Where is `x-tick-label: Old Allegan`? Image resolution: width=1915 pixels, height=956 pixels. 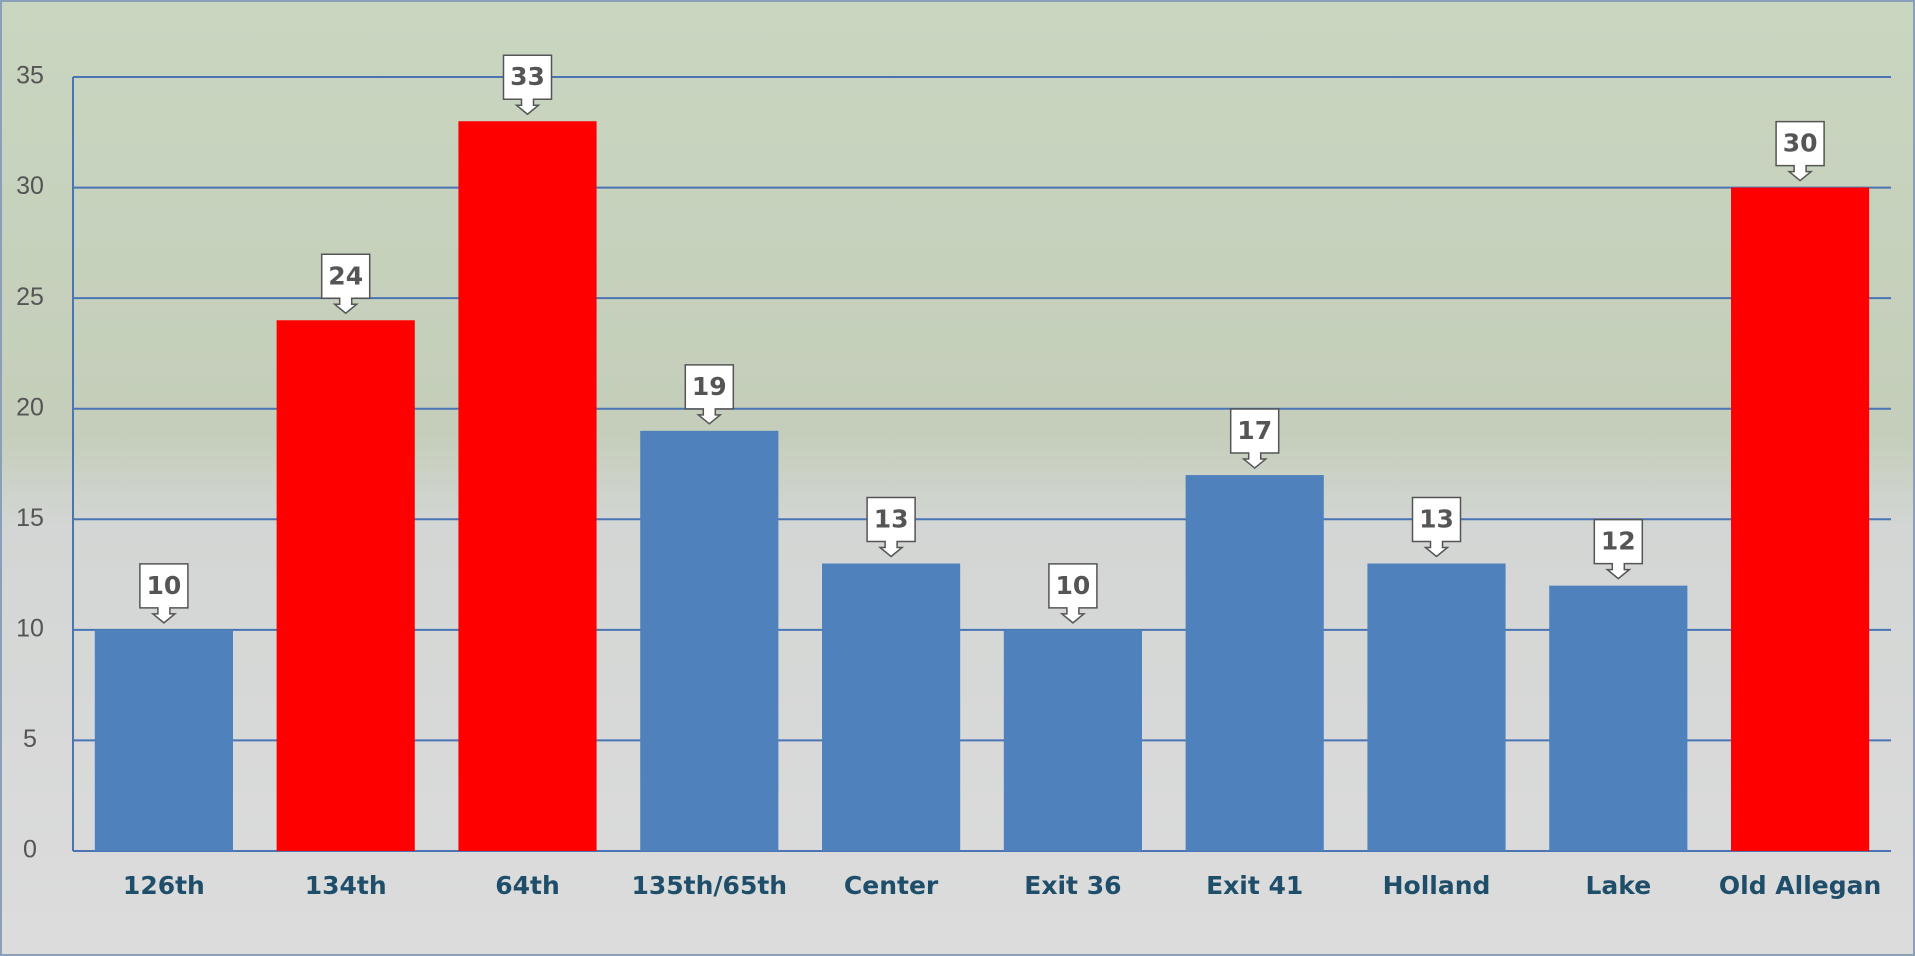 x-tick-label: Old Allegan is located at coordinates (1800, 885).